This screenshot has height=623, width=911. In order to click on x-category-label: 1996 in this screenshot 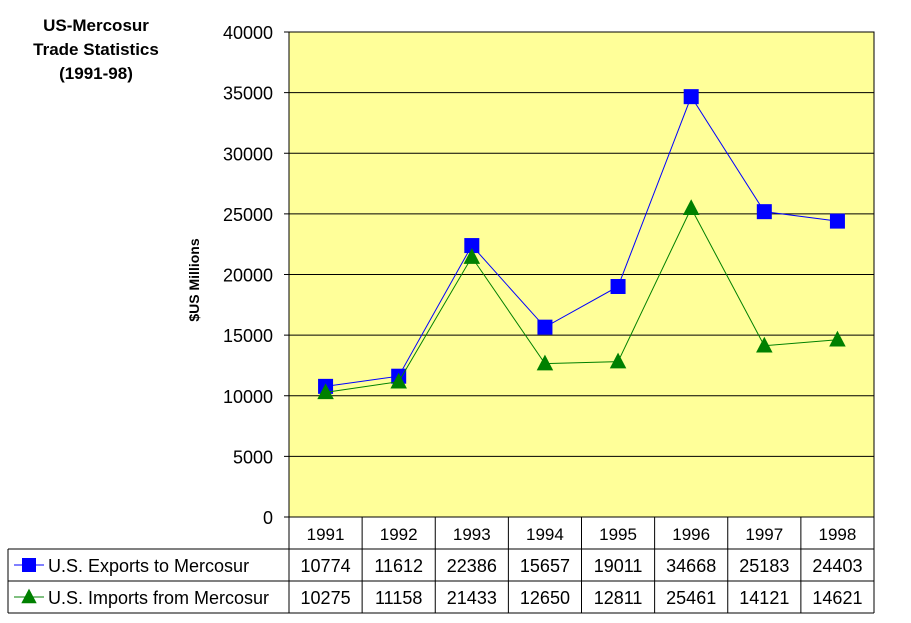, I will do `click(691, 534)`.